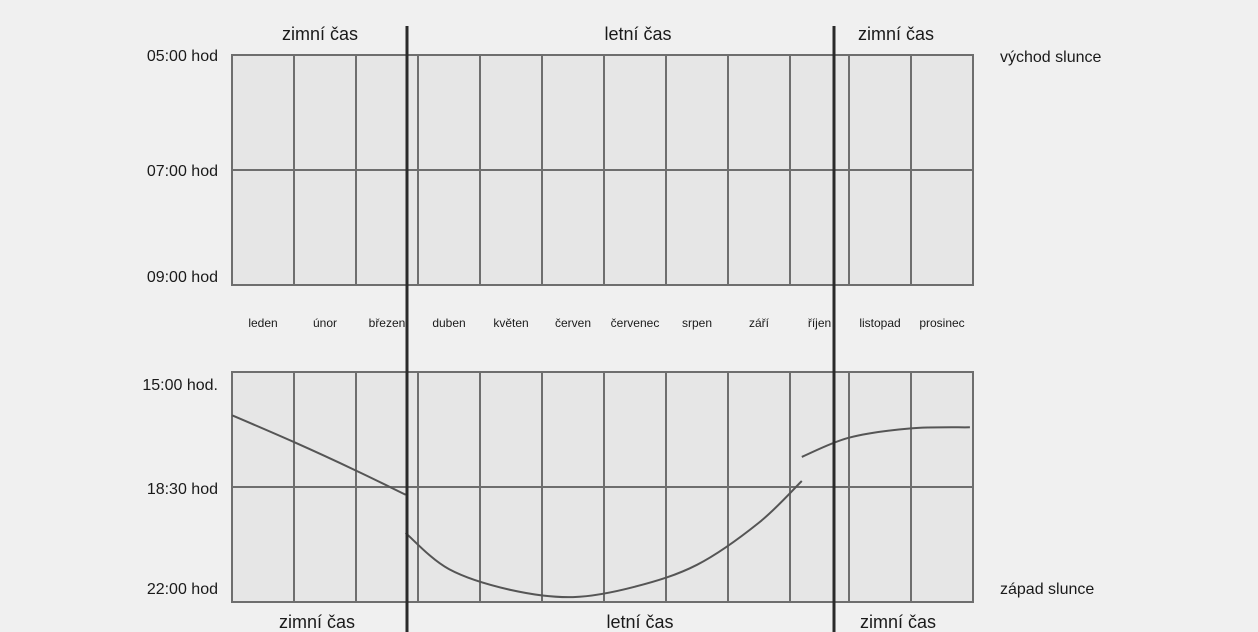 The image size is (1258, 632). Describe the element at coordinates (182, 589) in the screenshot. I see `sunset-y-tick-3: 22:00 hod` at that location.